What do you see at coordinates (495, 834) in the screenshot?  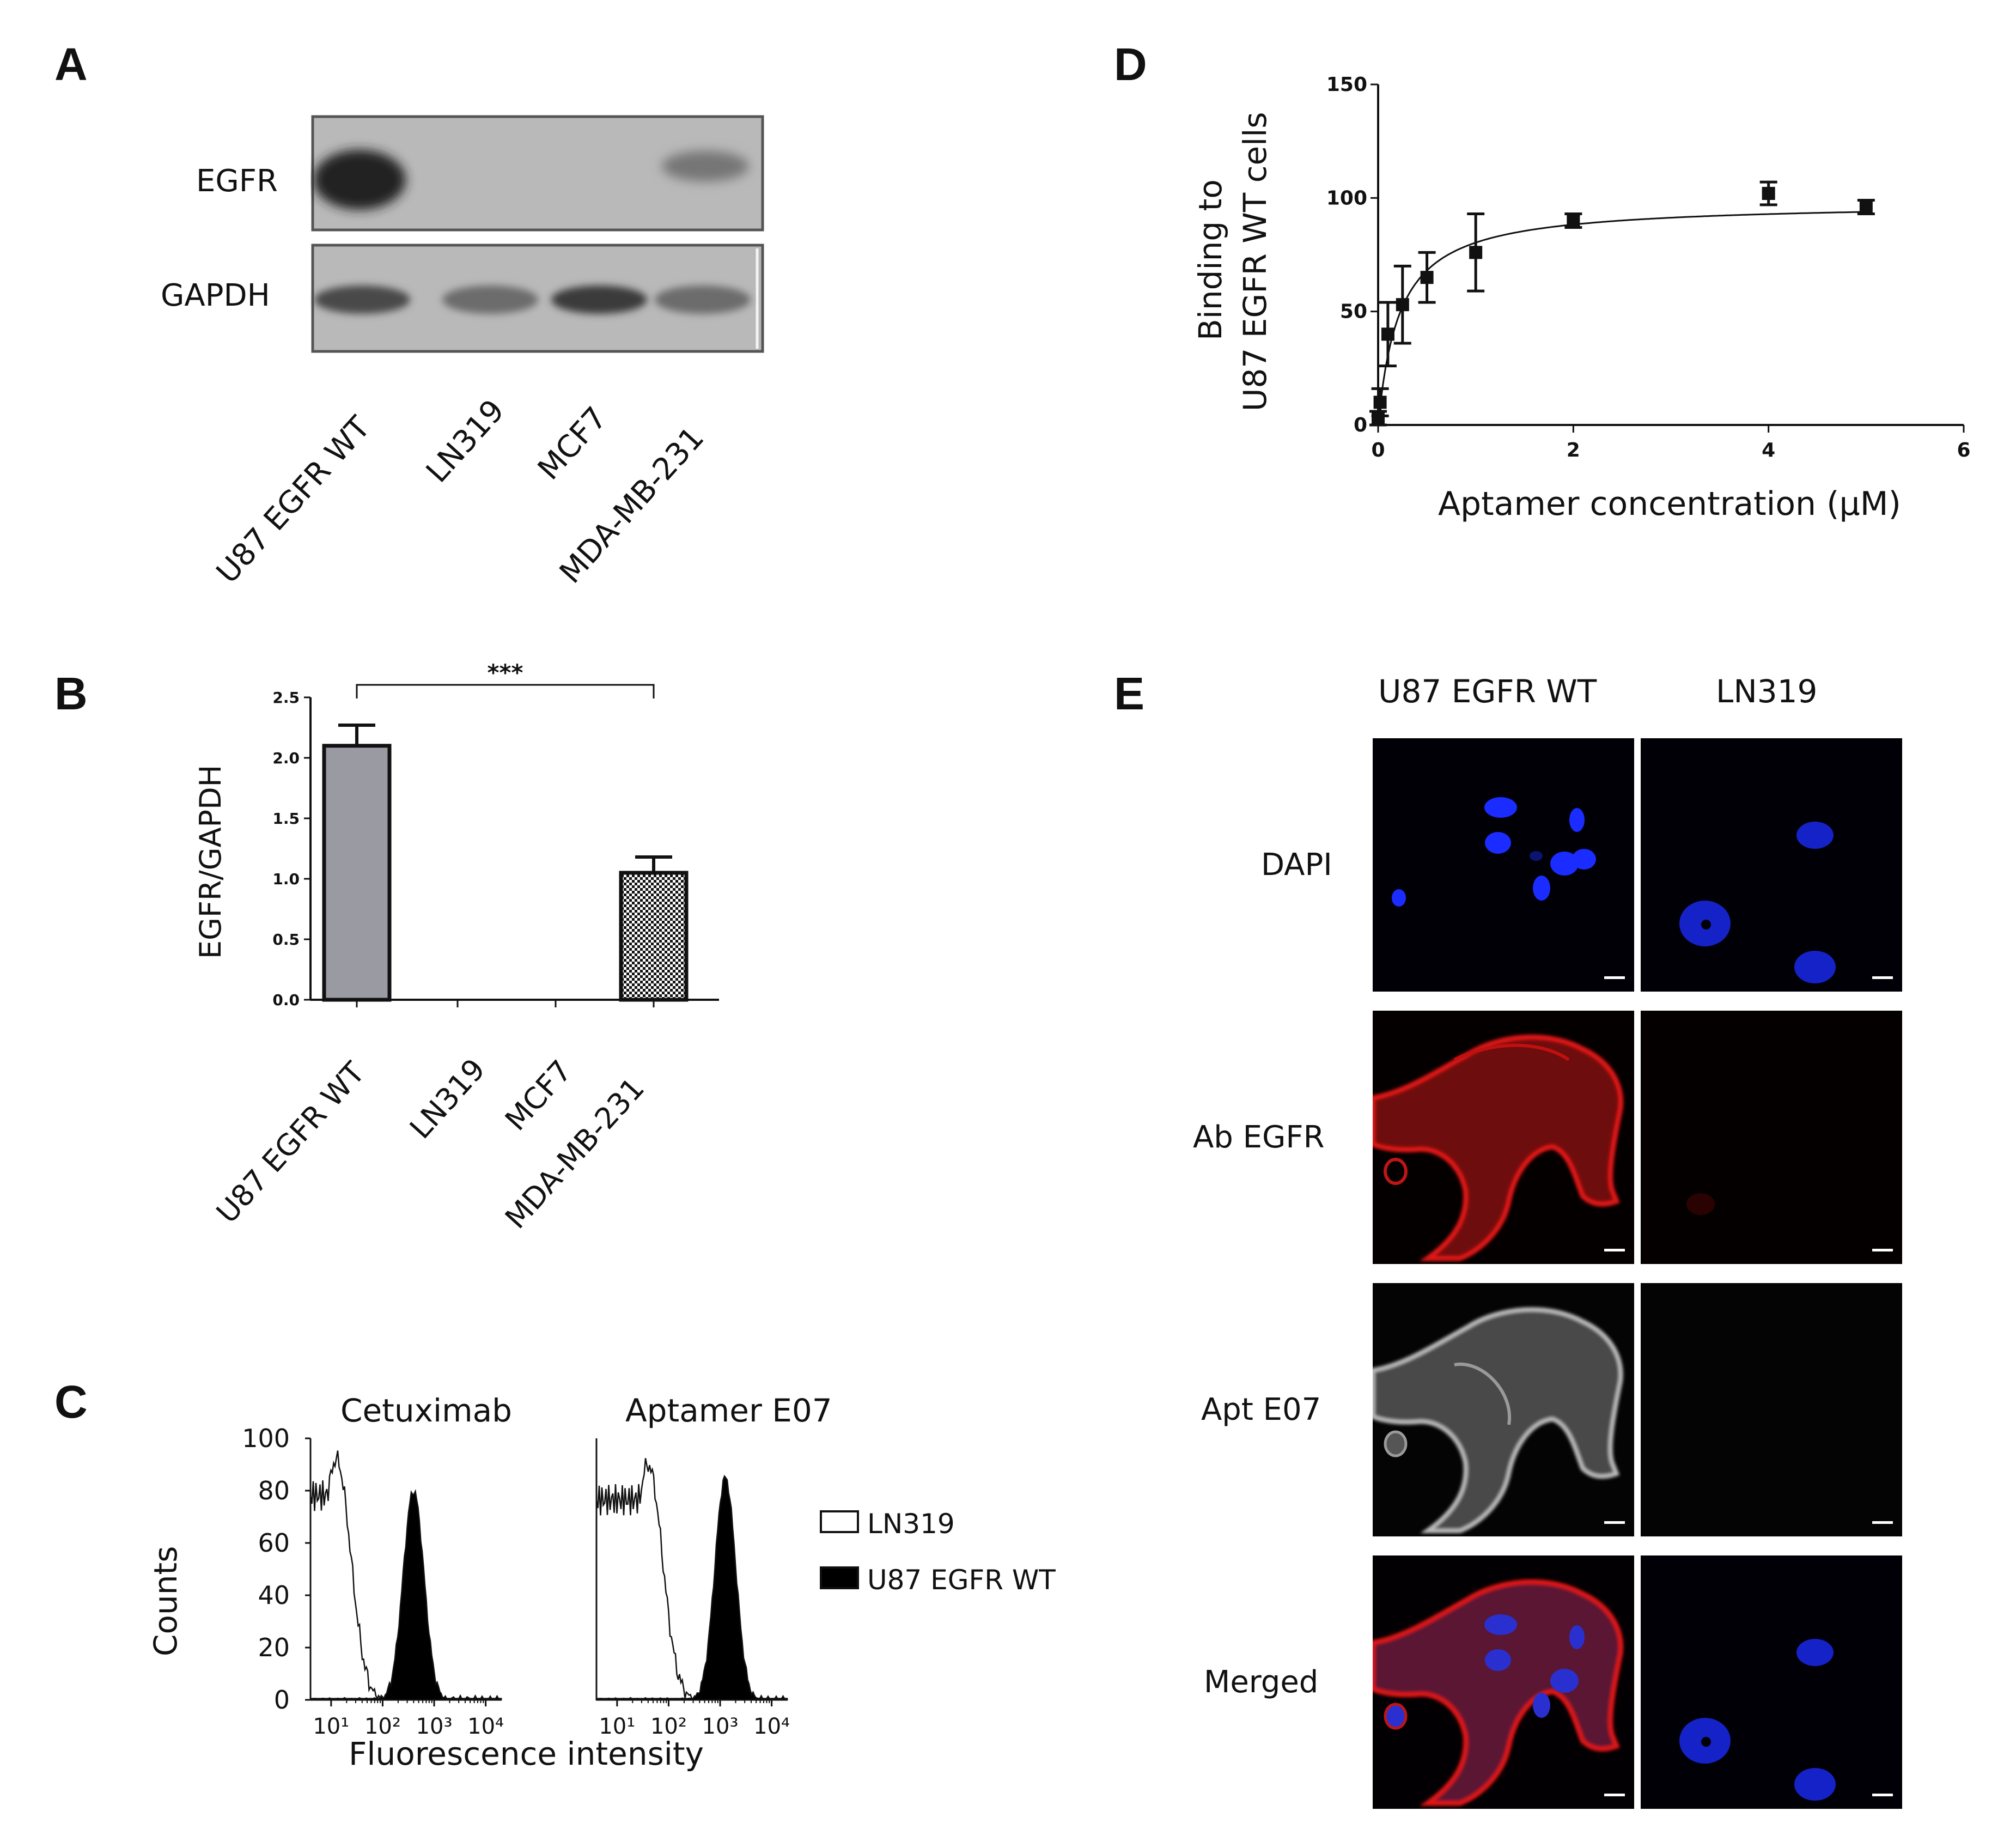 I see `bar-chart: 0.0 0.5 1.0 1.5 2.0 2.5 ***` at bounding box center [495, 834].